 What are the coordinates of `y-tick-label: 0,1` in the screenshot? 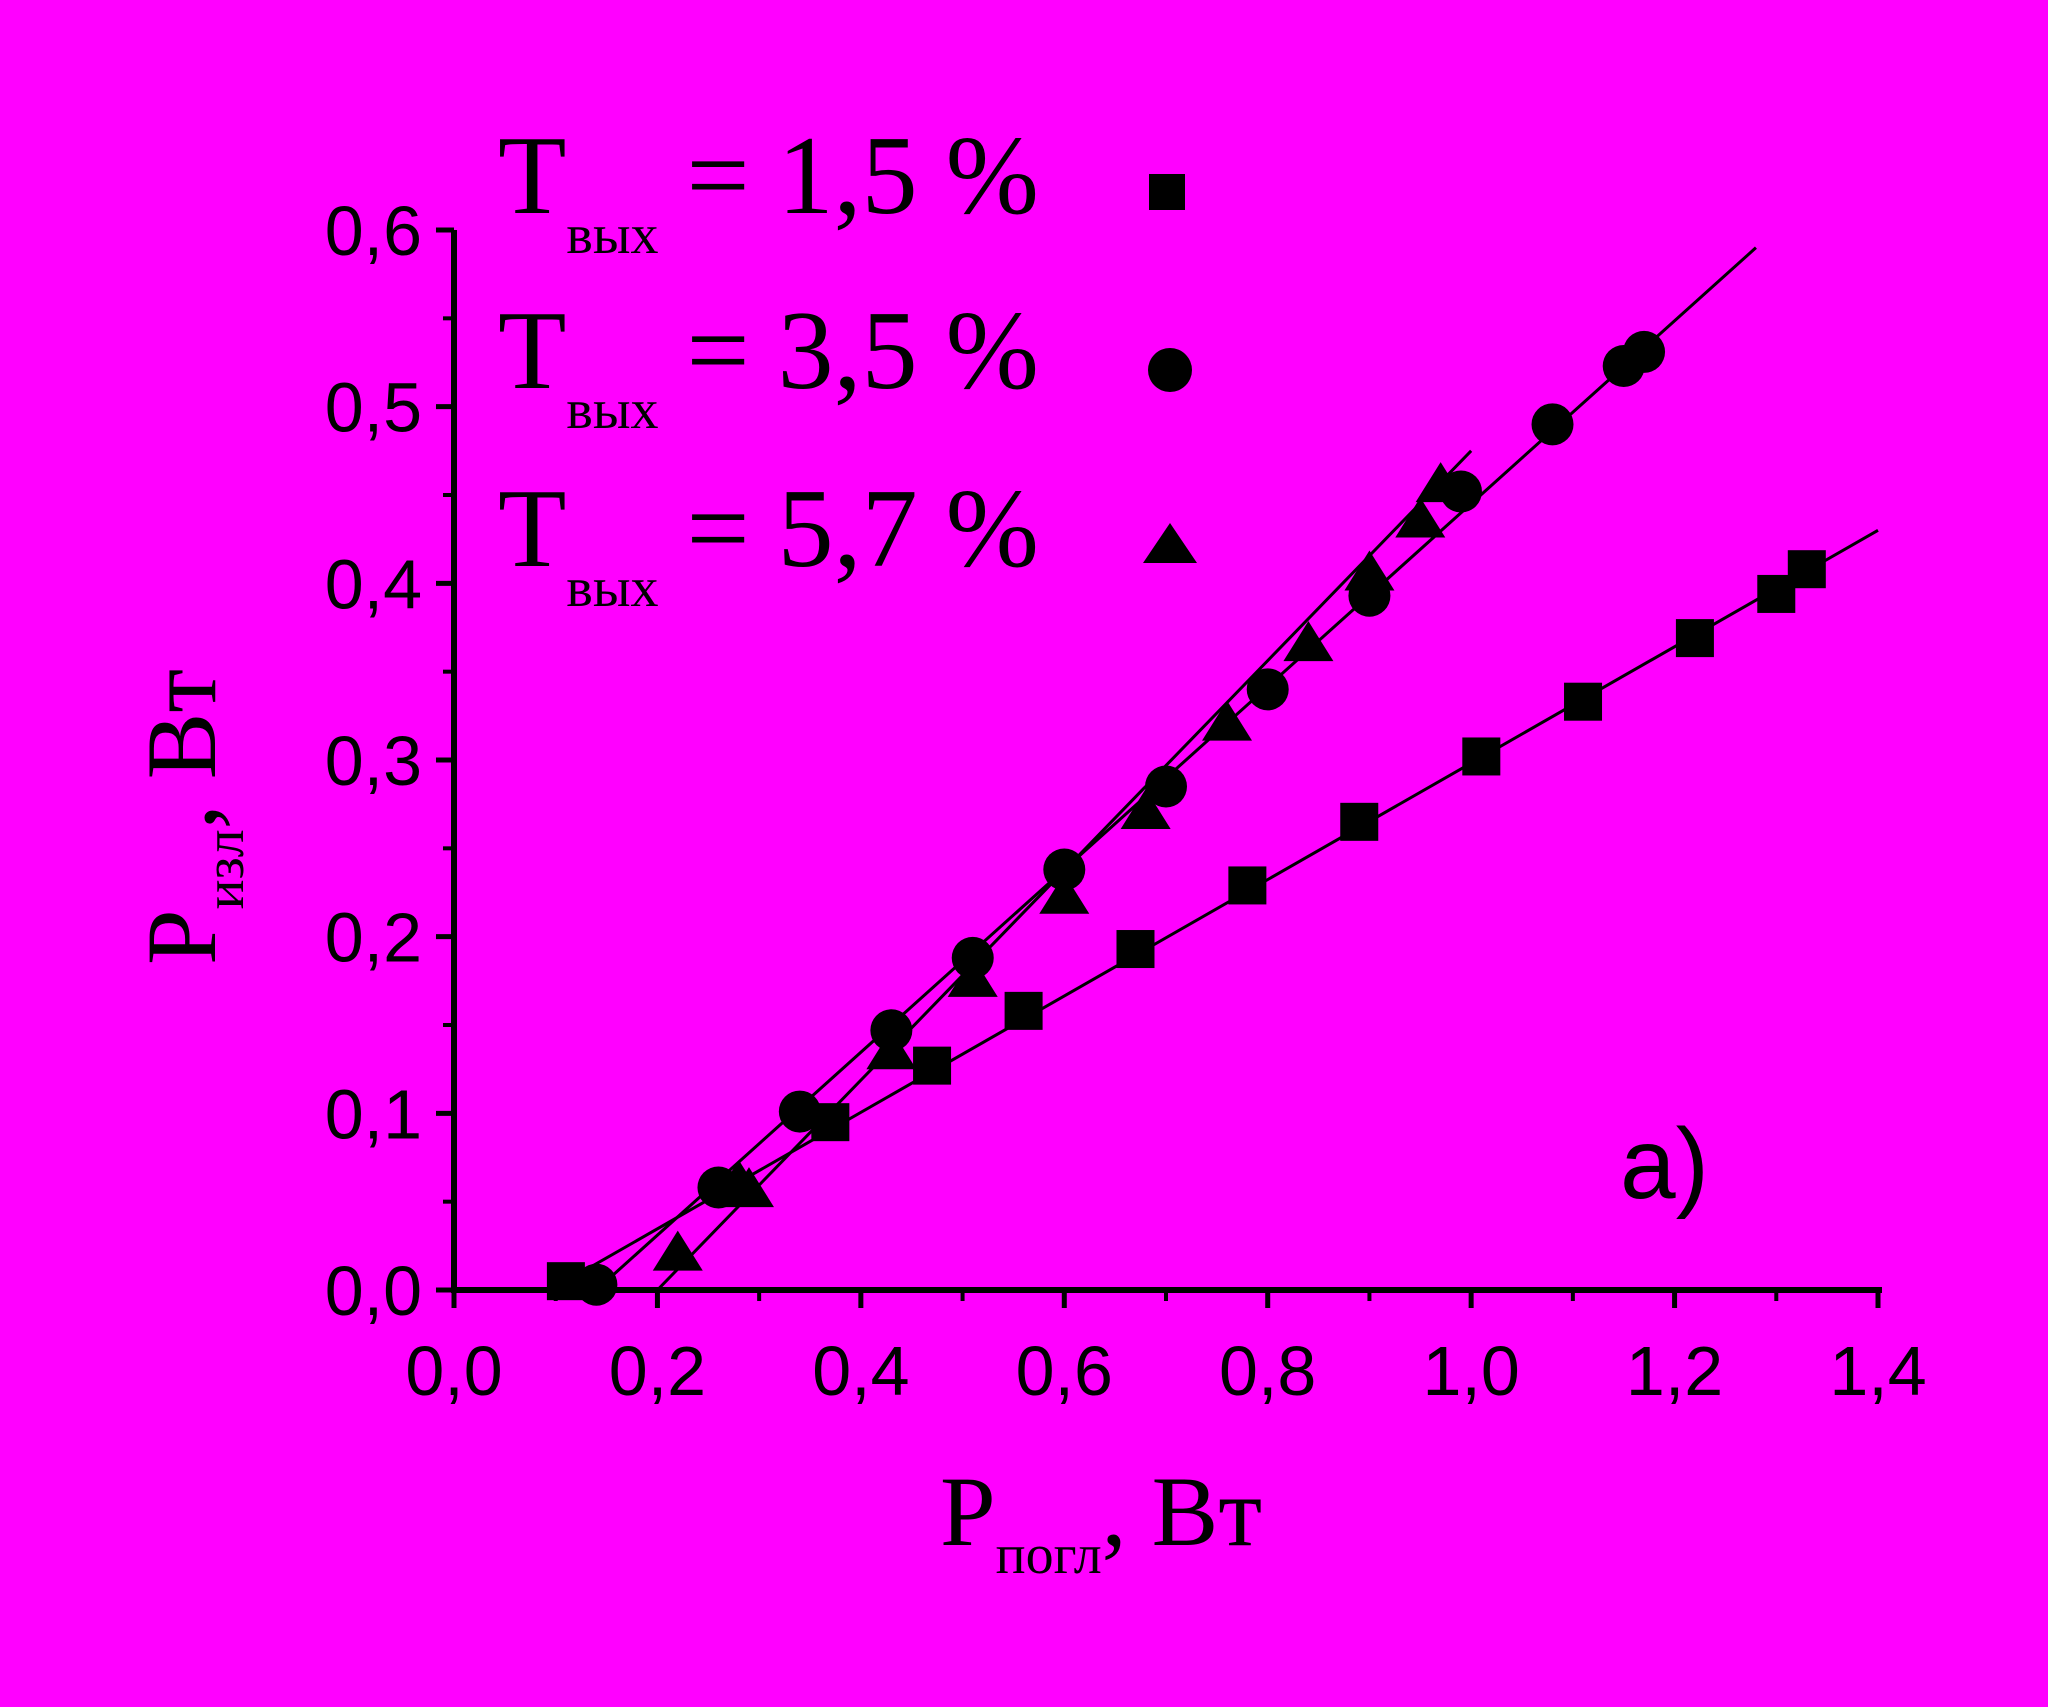 It's located at (373, 1114).